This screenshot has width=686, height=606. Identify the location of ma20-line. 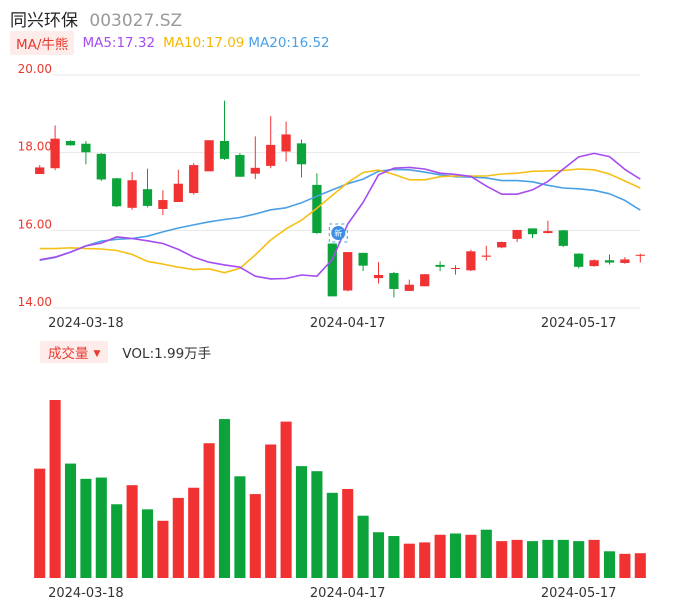
(340, 214).